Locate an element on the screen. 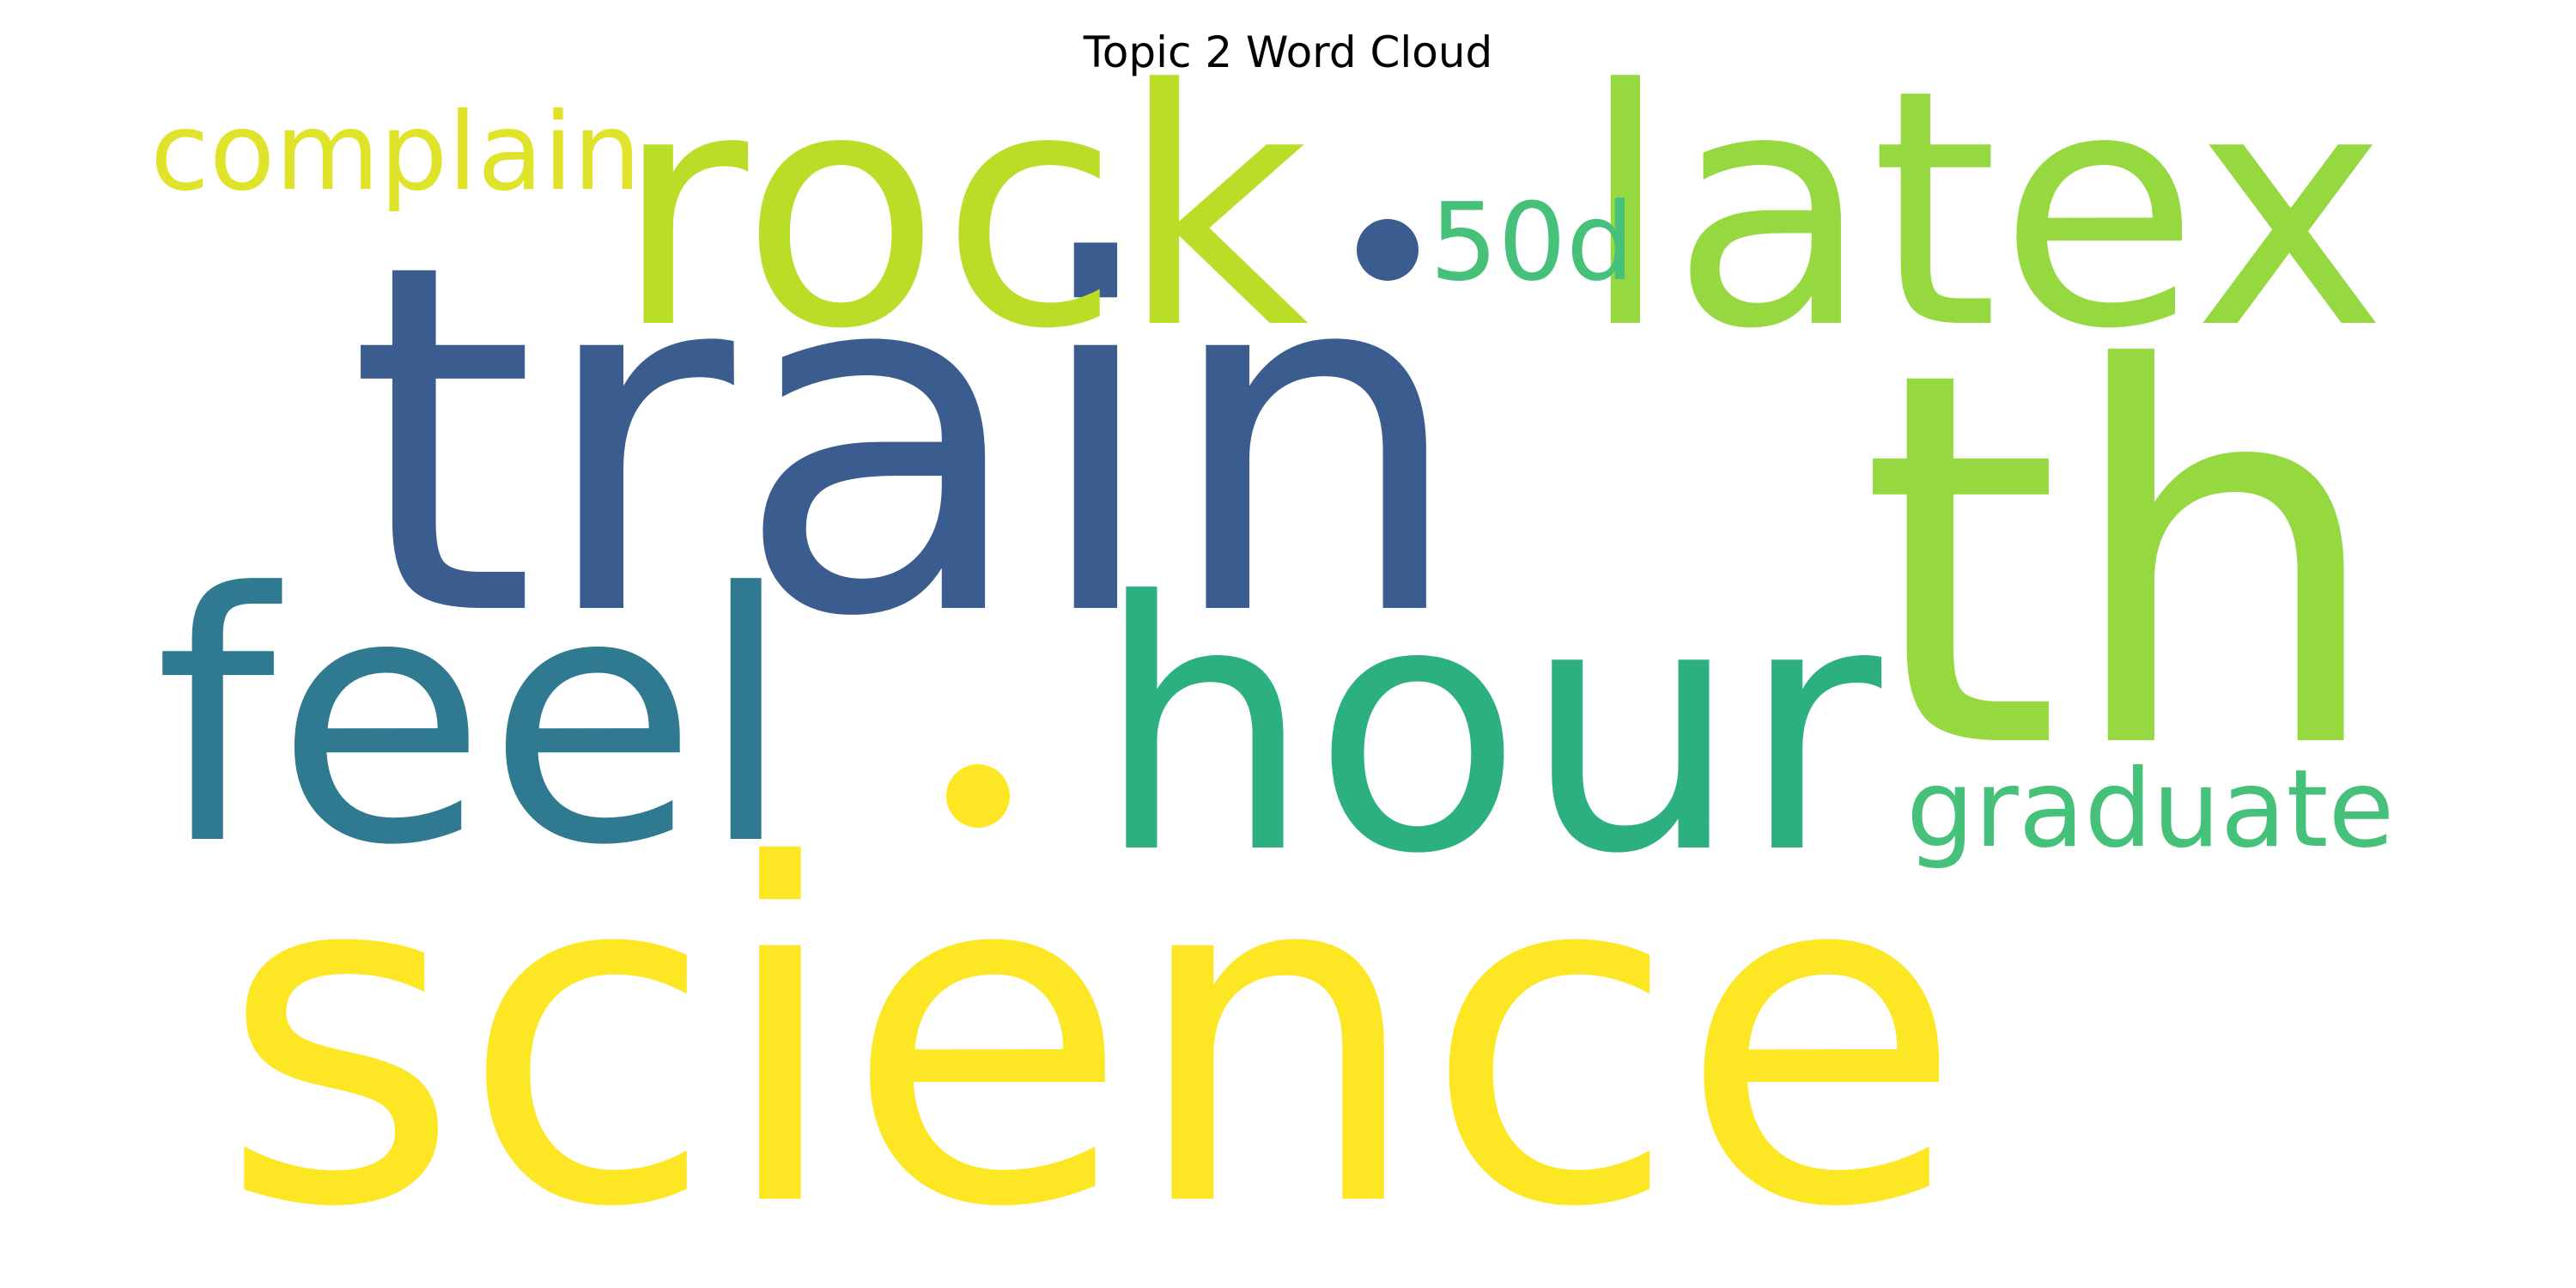  word-th: th is located at coordinates (2123, 562).